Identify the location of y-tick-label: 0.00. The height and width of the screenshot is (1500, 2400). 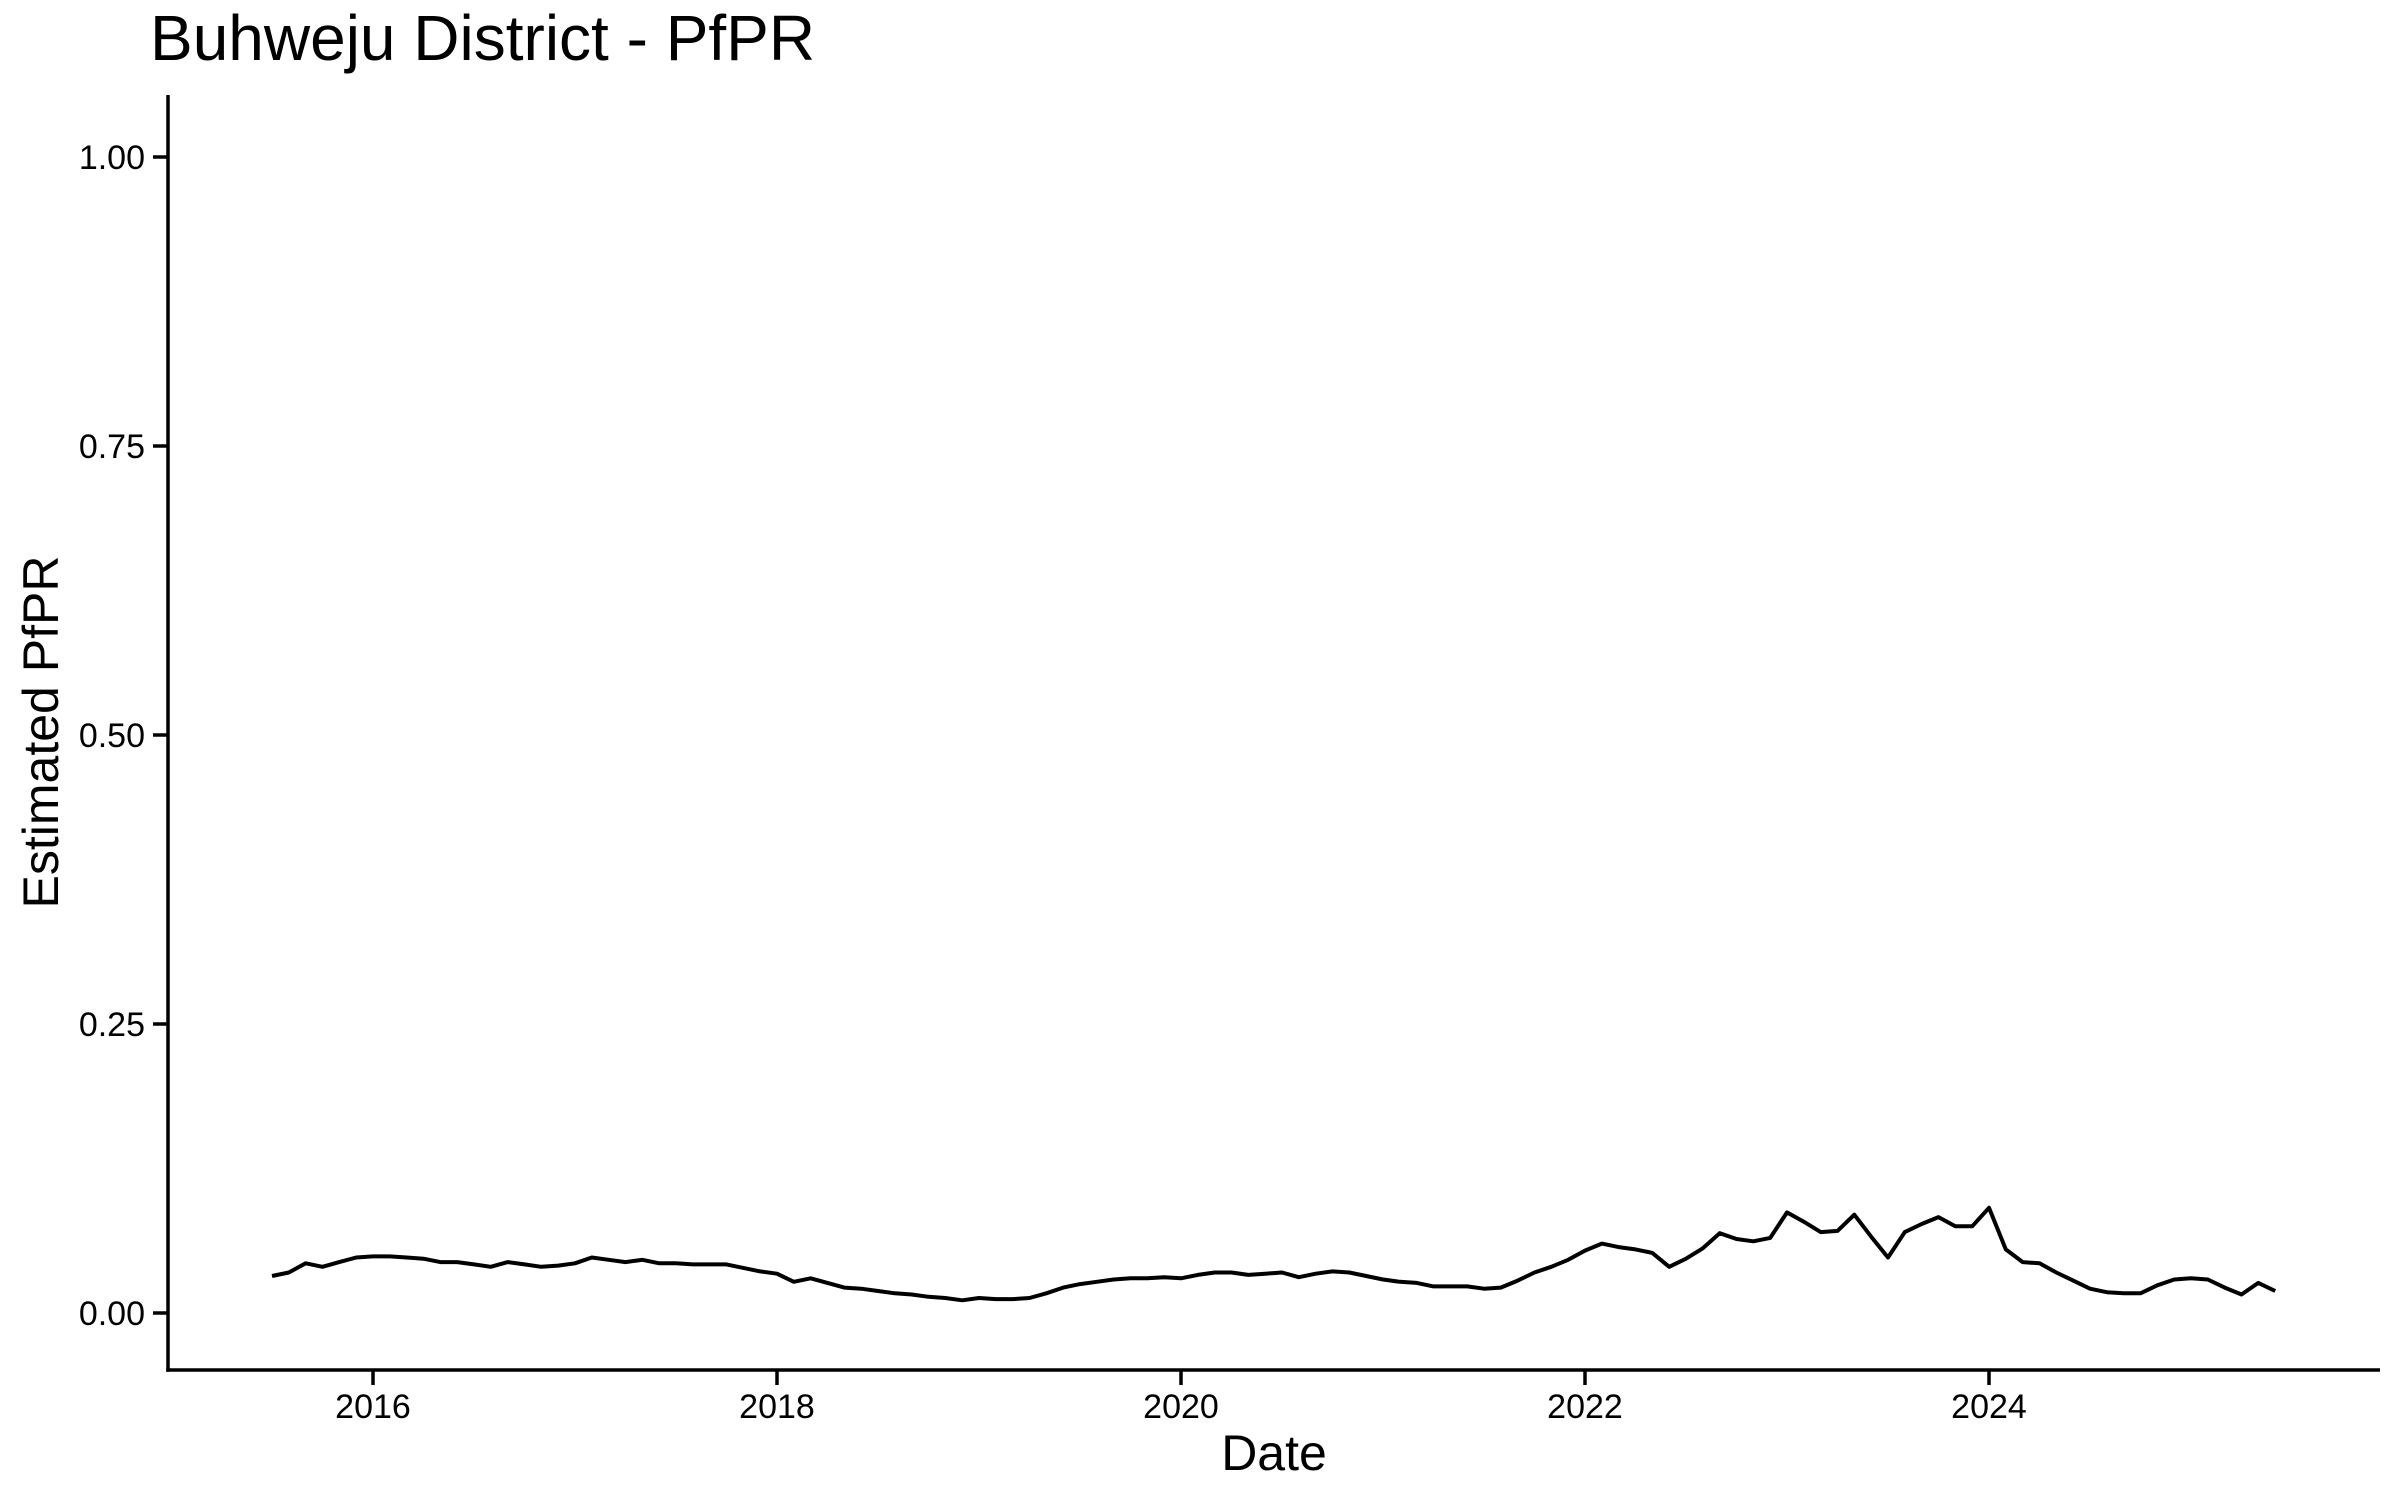
(112, 1314).